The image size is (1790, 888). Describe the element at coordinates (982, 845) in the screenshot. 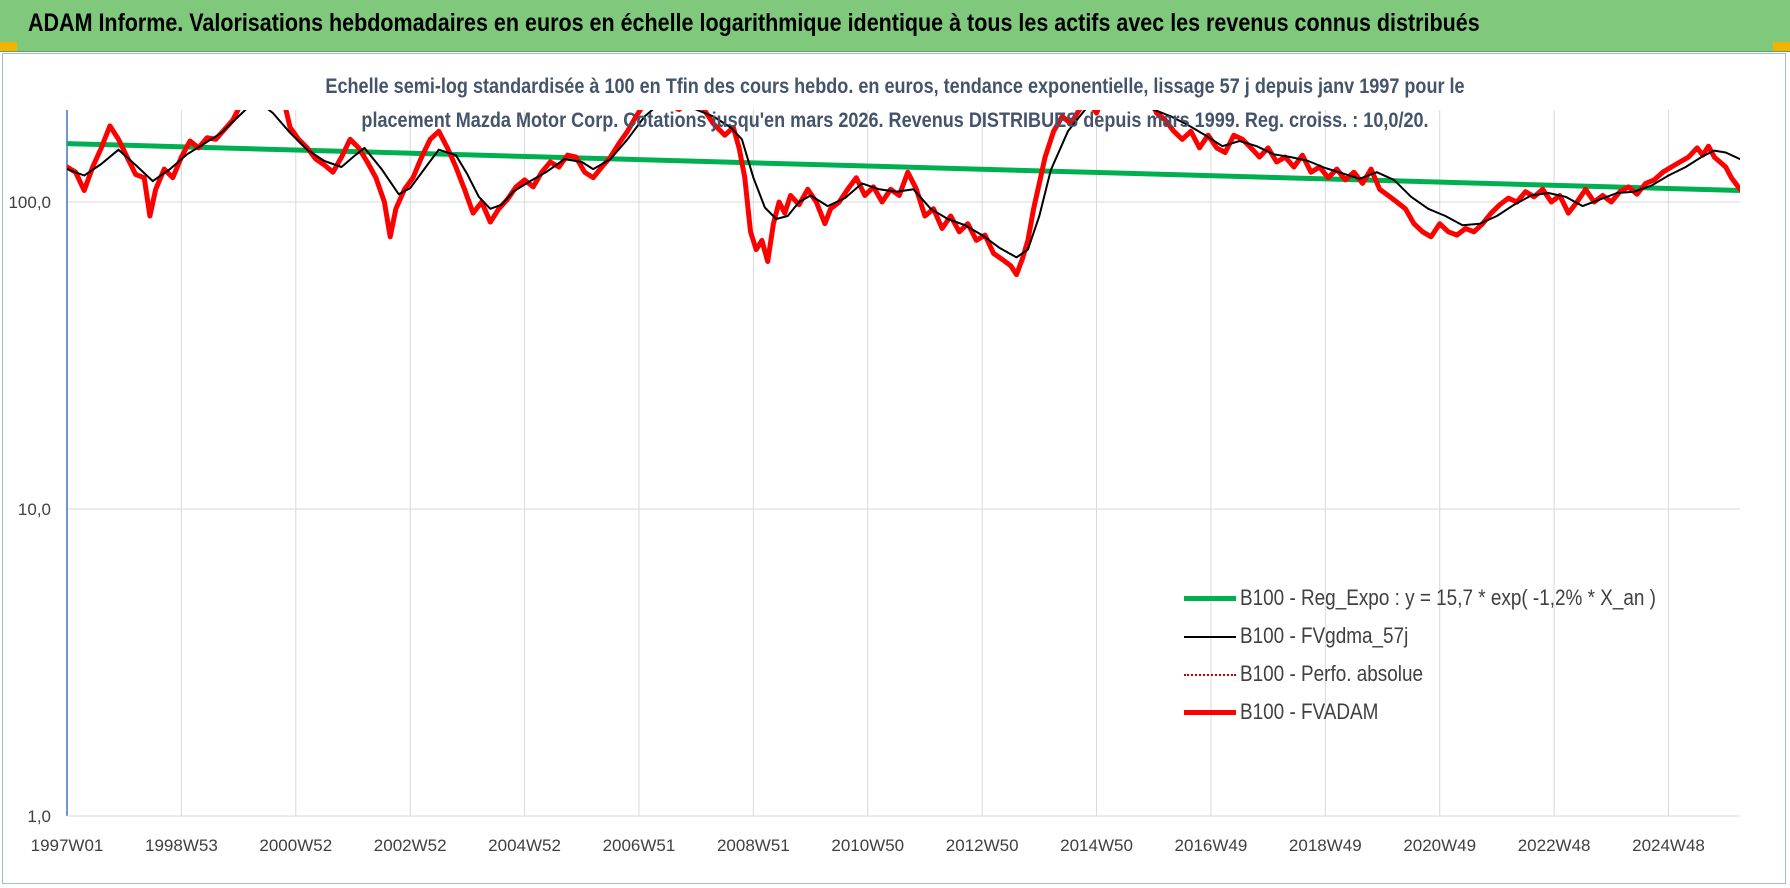

I see `x-tick-label: 2012W50` at that location.